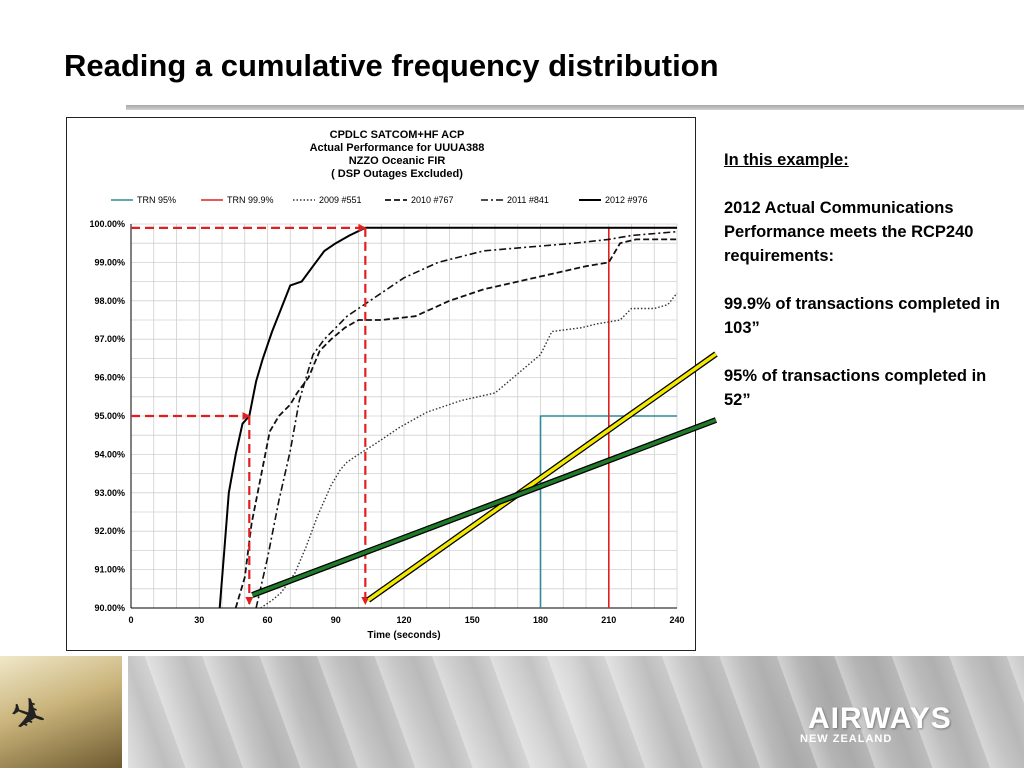 Image resolution: width=1024 pixels, height=768 pixels. What do you see at coordinates (156, 200) in the screenshot?
I see `legend-label: TRN 95%` at bounding box center [156, 200].